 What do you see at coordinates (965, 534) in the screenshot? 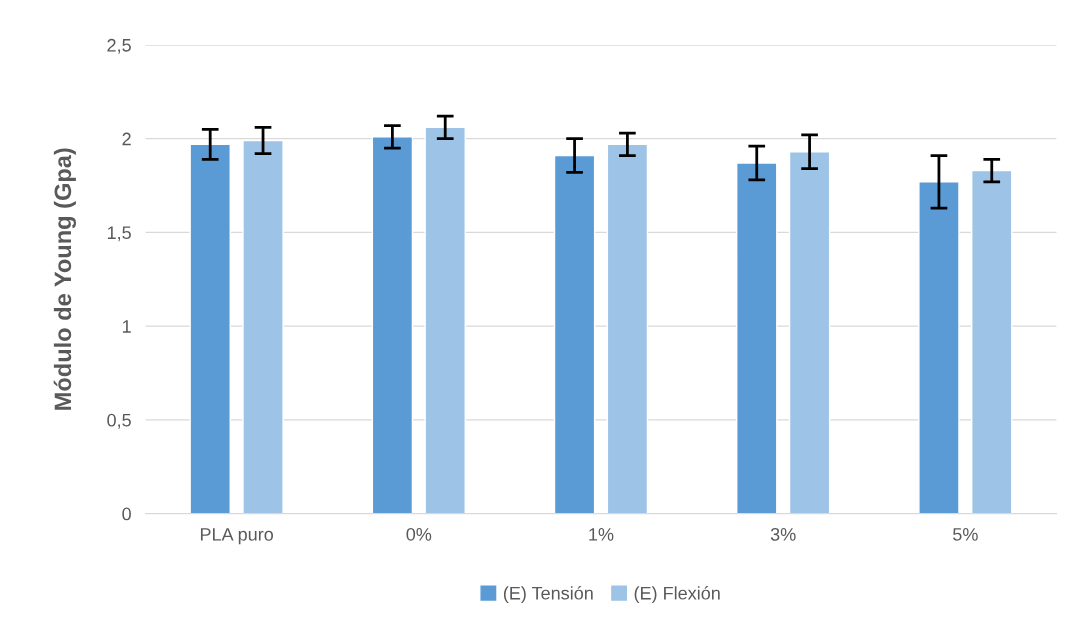
I see `x-tick-label: 5%` at bounding box center [965, 534].